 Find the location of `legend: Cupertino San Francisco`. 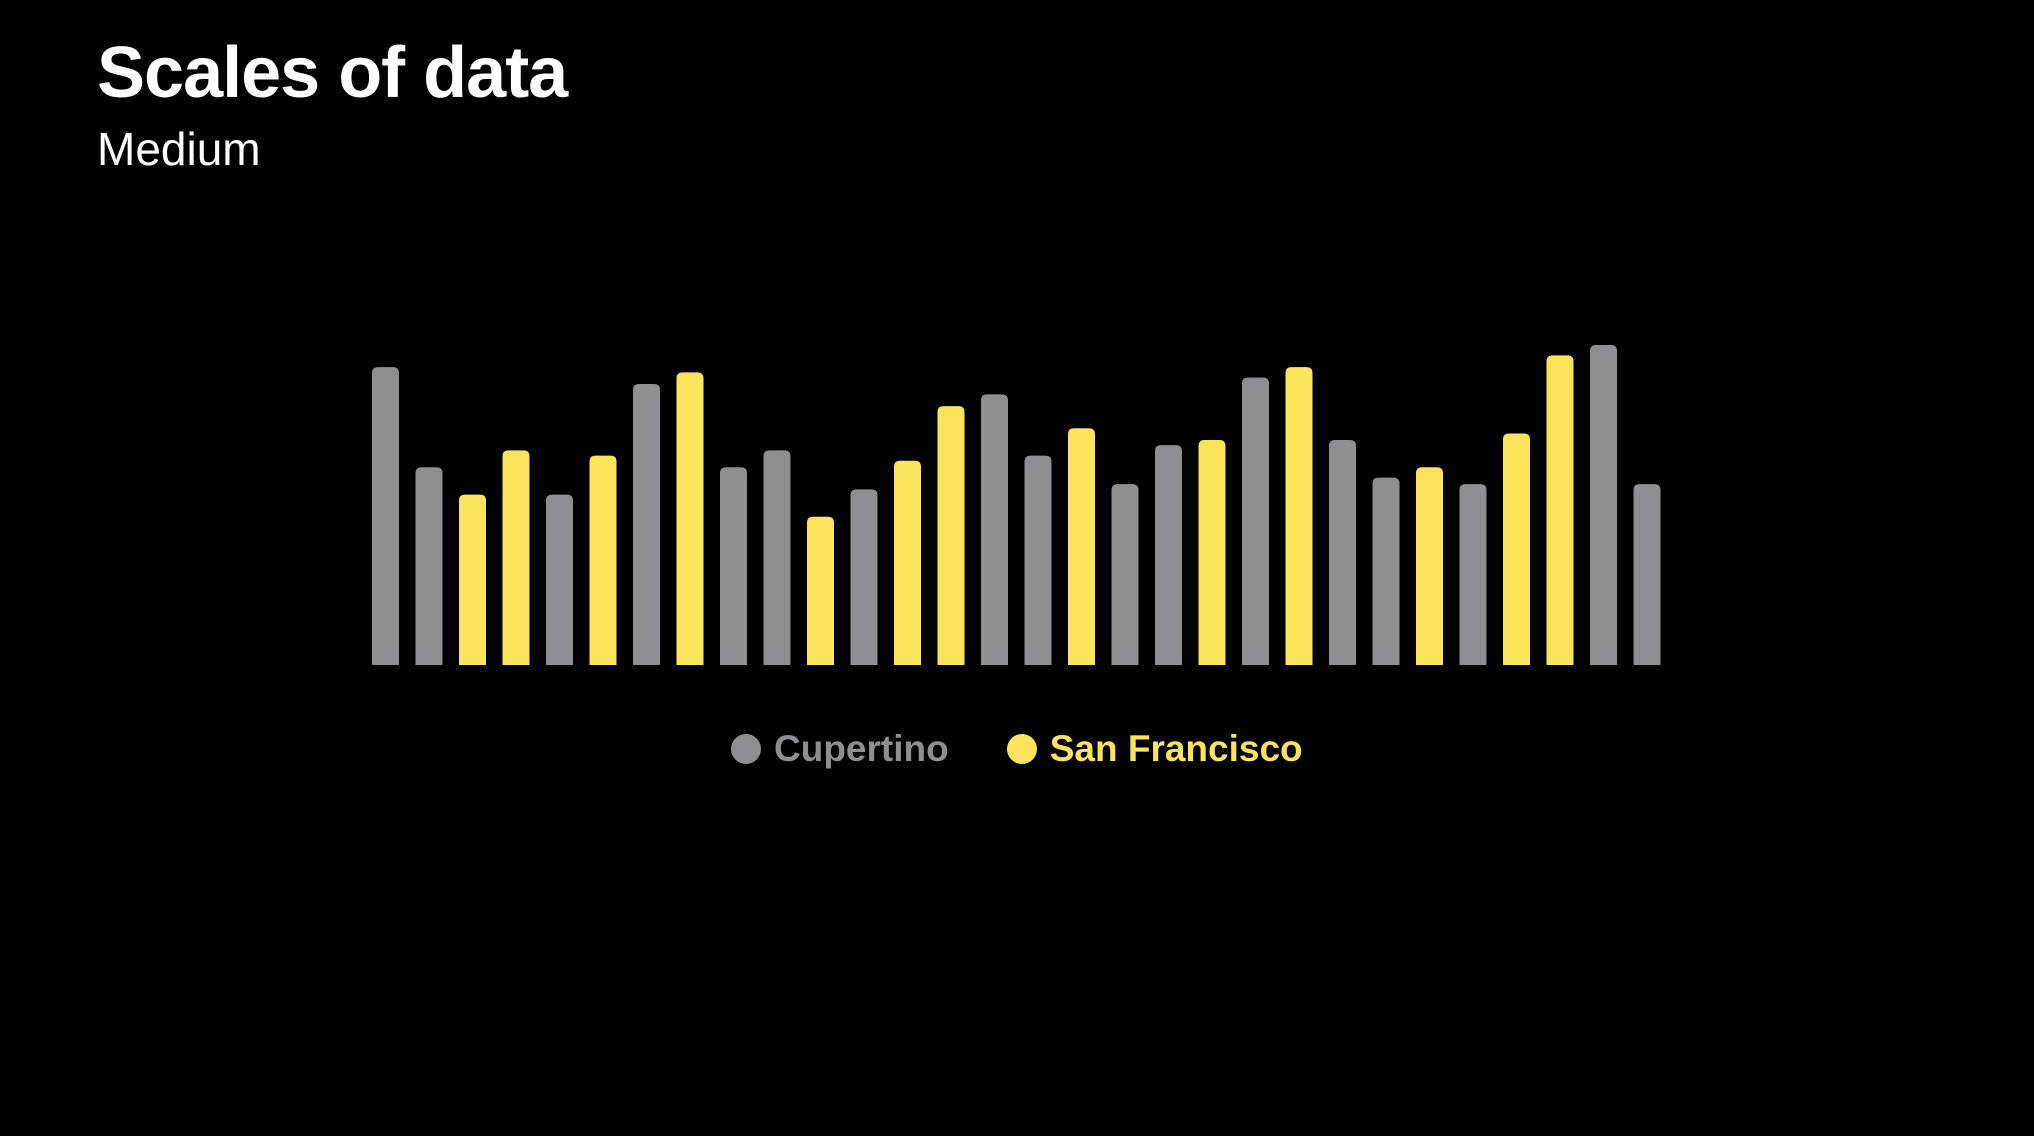

legend: Cupertino San Francisco is located at coordinates (1046, 749).